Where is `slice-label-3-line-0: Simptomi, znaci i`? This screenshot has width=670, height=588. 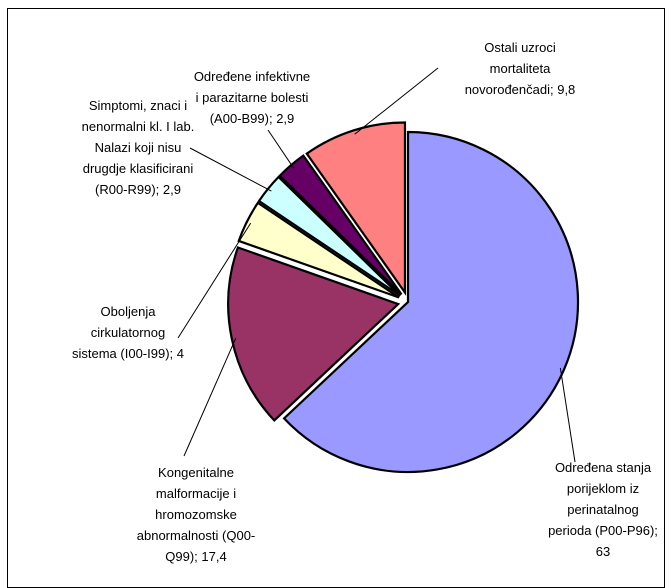 slice-label-3-line-0: Simptomi, znaci i is located at coordinates (138, 105).